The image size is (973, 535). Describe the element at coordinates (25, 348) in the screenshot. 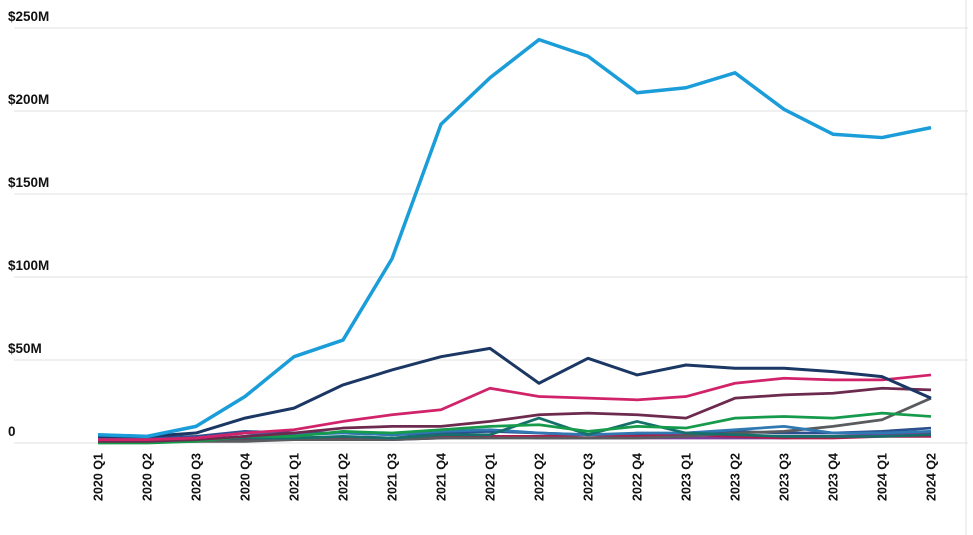

I see `y-axis-tick-label: $50M` at that location.